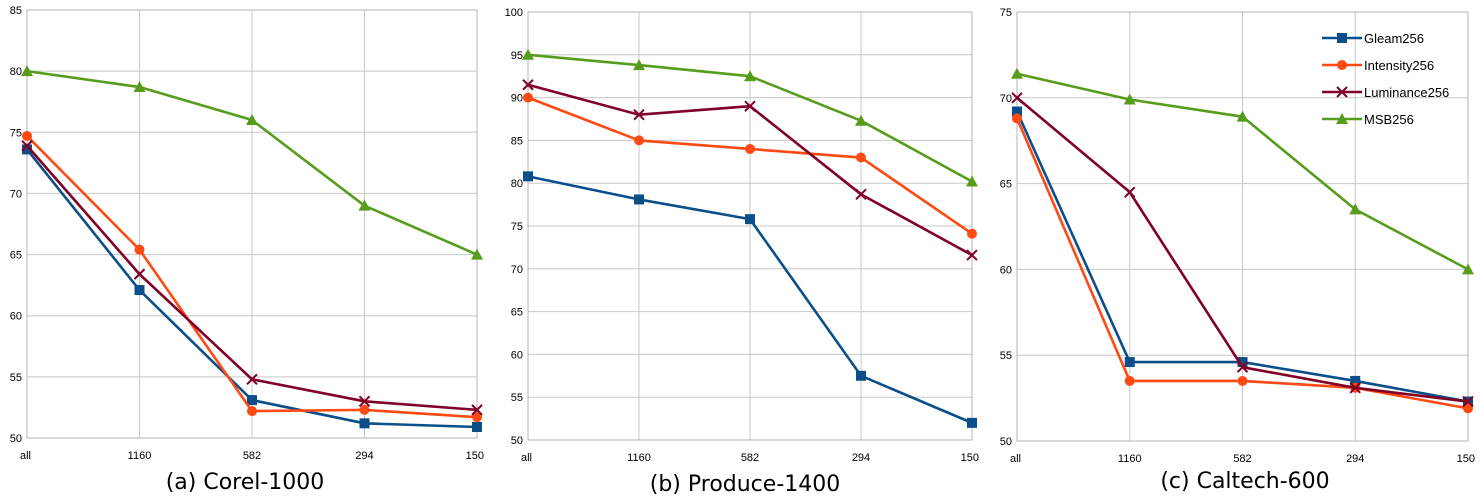 This screenshot has height=499, width=1480. Describe the element at coordinates (514, 13) in the screenshot. I see `y-tick-label: 100` at that location.